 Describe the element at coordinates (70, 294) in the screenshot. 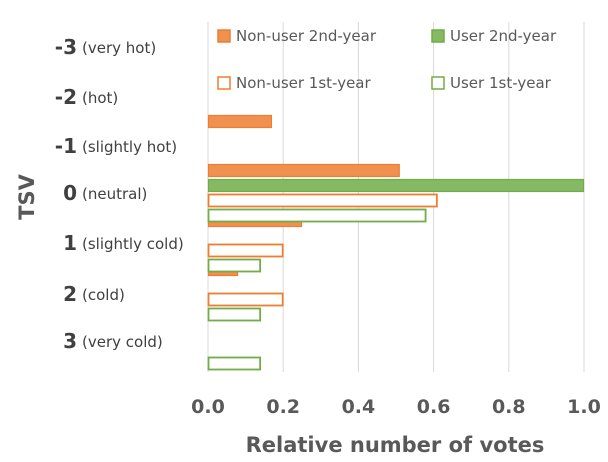

I see `category-value: 2` at that location.